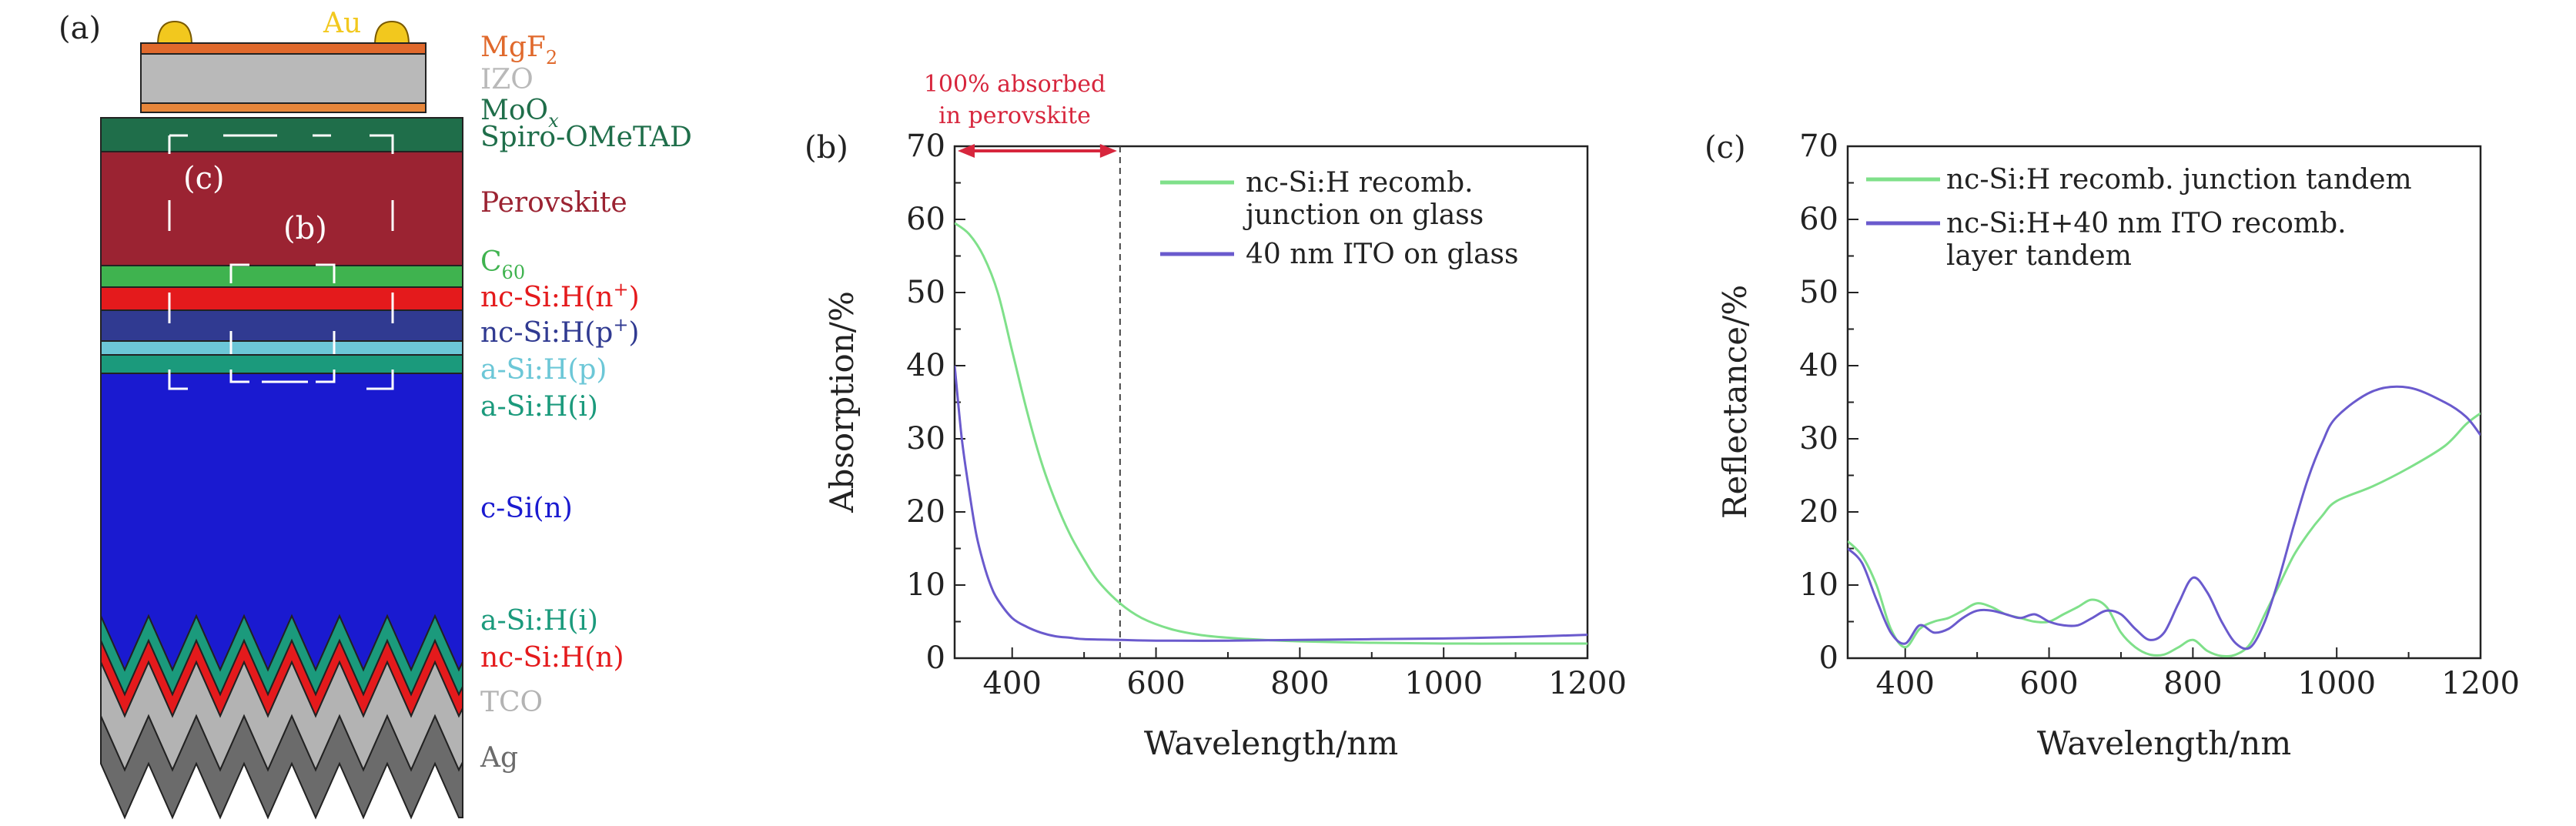 The width and height of the screenshot is (2576, 826). I want to click on zoom-box-c, so click(281, 262).